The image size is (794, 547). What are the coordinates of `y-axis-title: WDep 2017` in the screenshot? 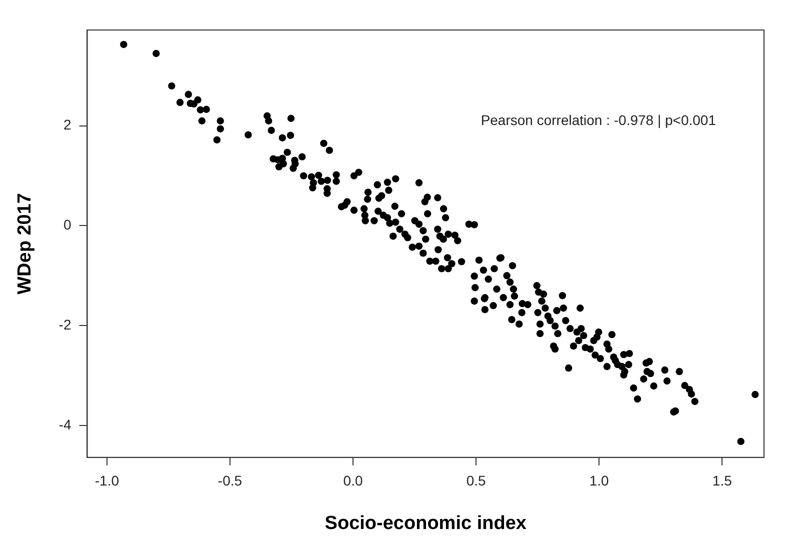 It's located at (25, 243).